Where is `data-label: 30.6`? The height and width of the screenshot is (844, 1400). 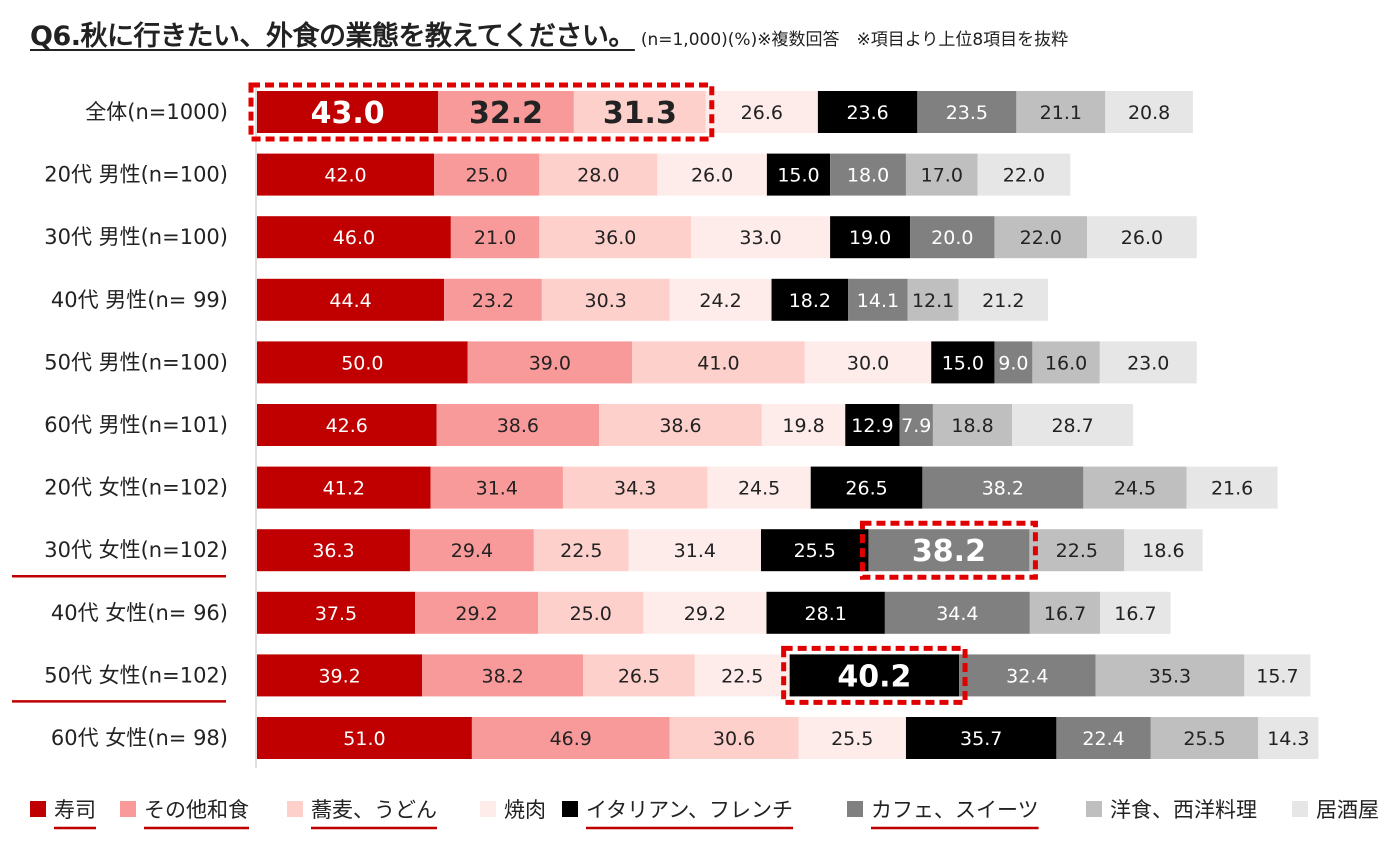
data-label: 30.6 is located at coordinates (734, 739).